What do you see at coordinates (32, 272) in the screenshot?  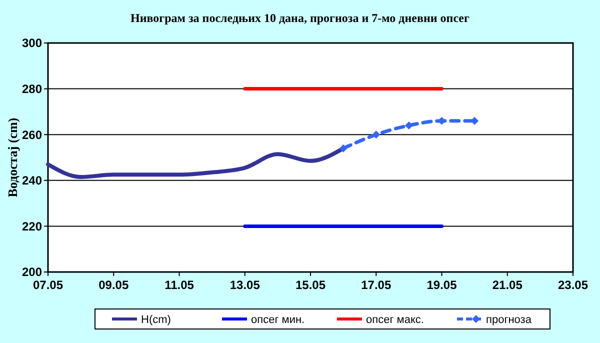 I see `y-tick-label: 200` at bounding box center [32, 272].